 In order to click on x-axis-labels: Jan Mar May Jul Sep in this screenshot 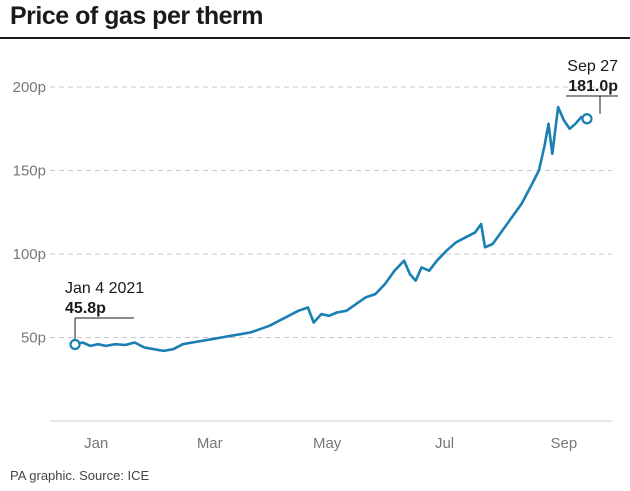, I will do `click(330, 443)`.